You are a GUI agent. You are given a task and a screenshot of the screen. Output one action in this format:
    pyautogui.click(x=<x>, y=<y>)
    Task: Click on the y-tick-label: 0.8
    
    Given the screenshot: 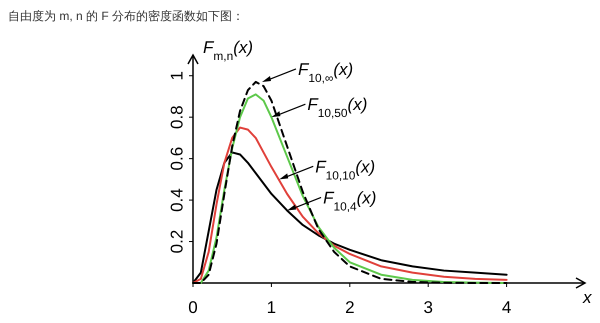 What is the action you would take?
    pyautogui.click(x=177, y=117)
    